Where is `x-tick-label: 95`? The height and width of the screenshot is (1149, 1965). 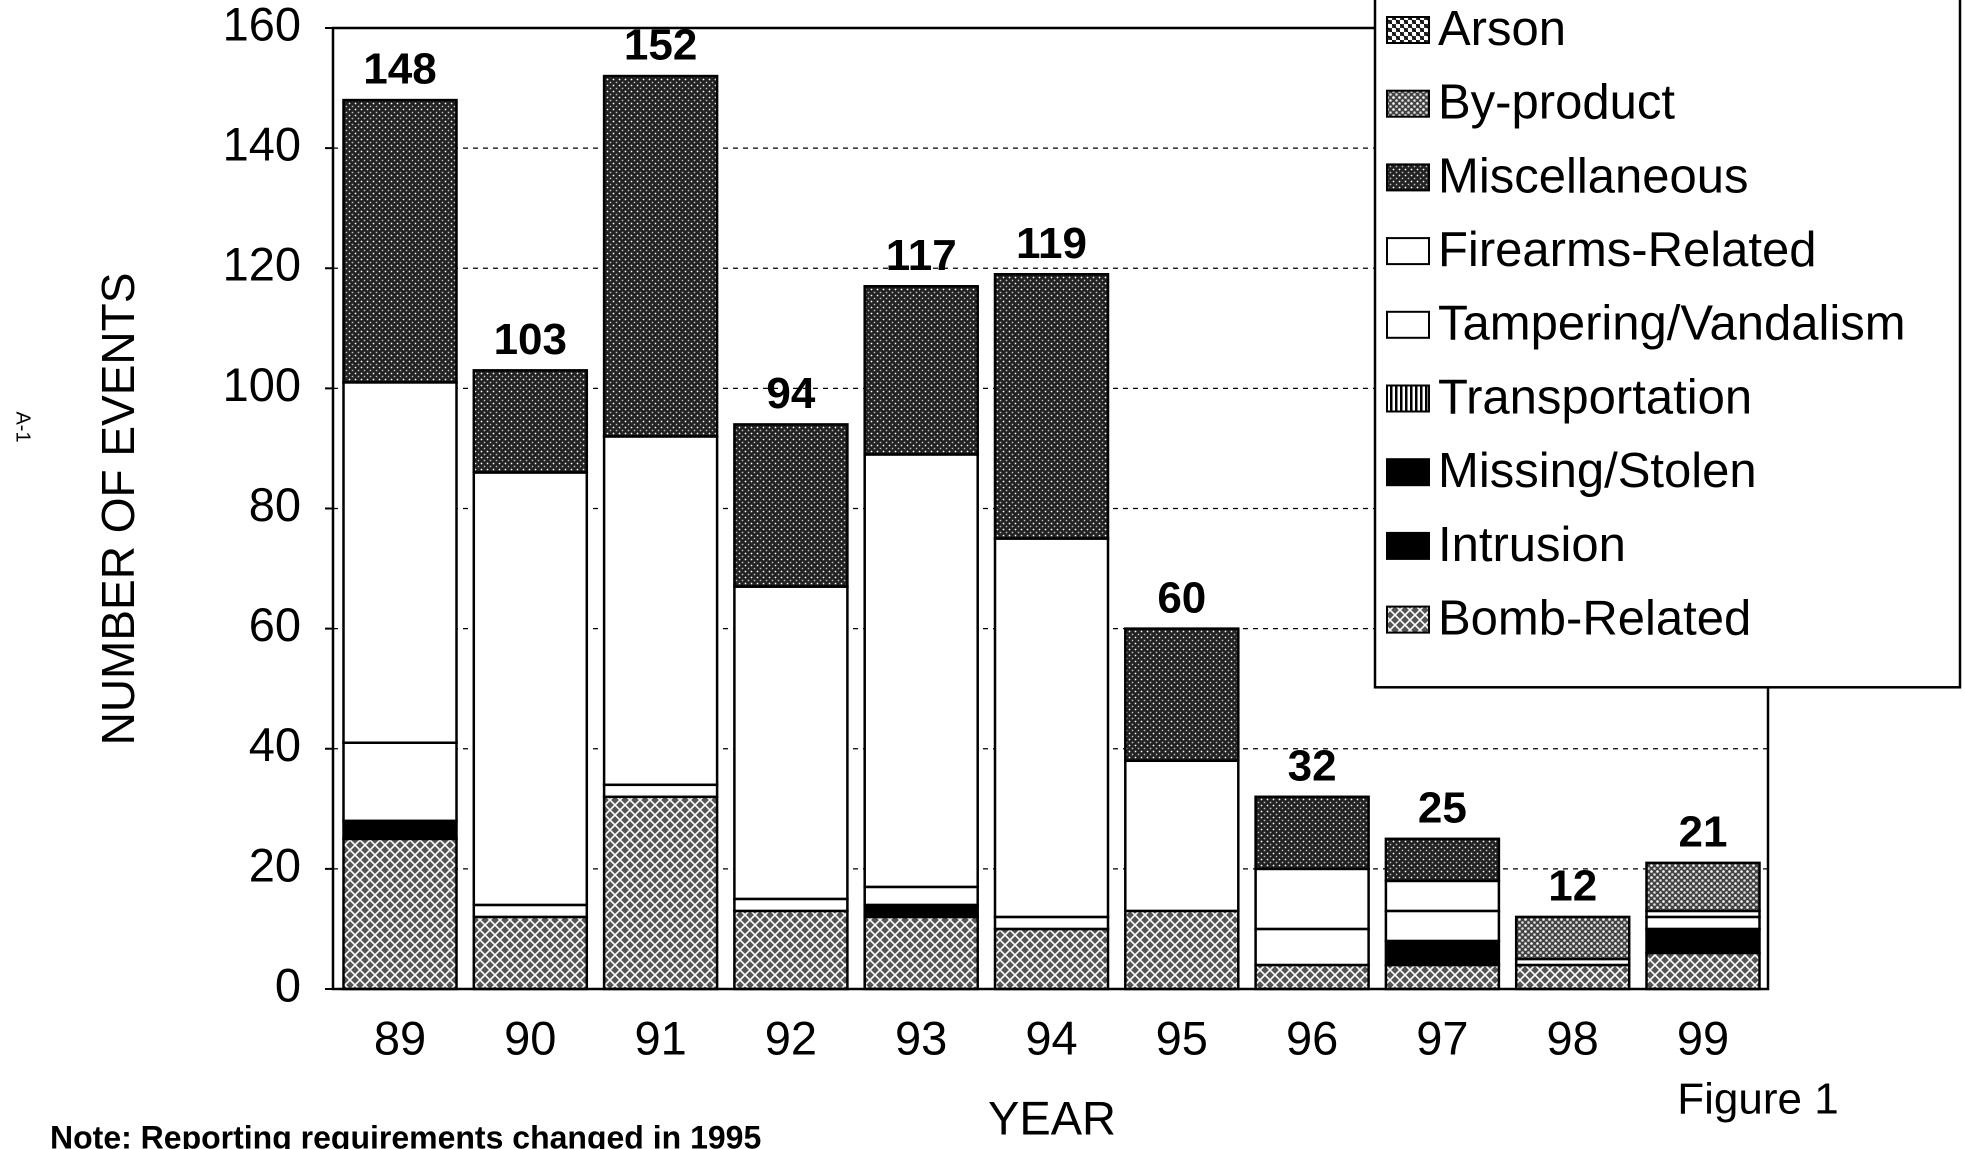
x-tick-label: 95 is located at coordinates (1182, 1037).